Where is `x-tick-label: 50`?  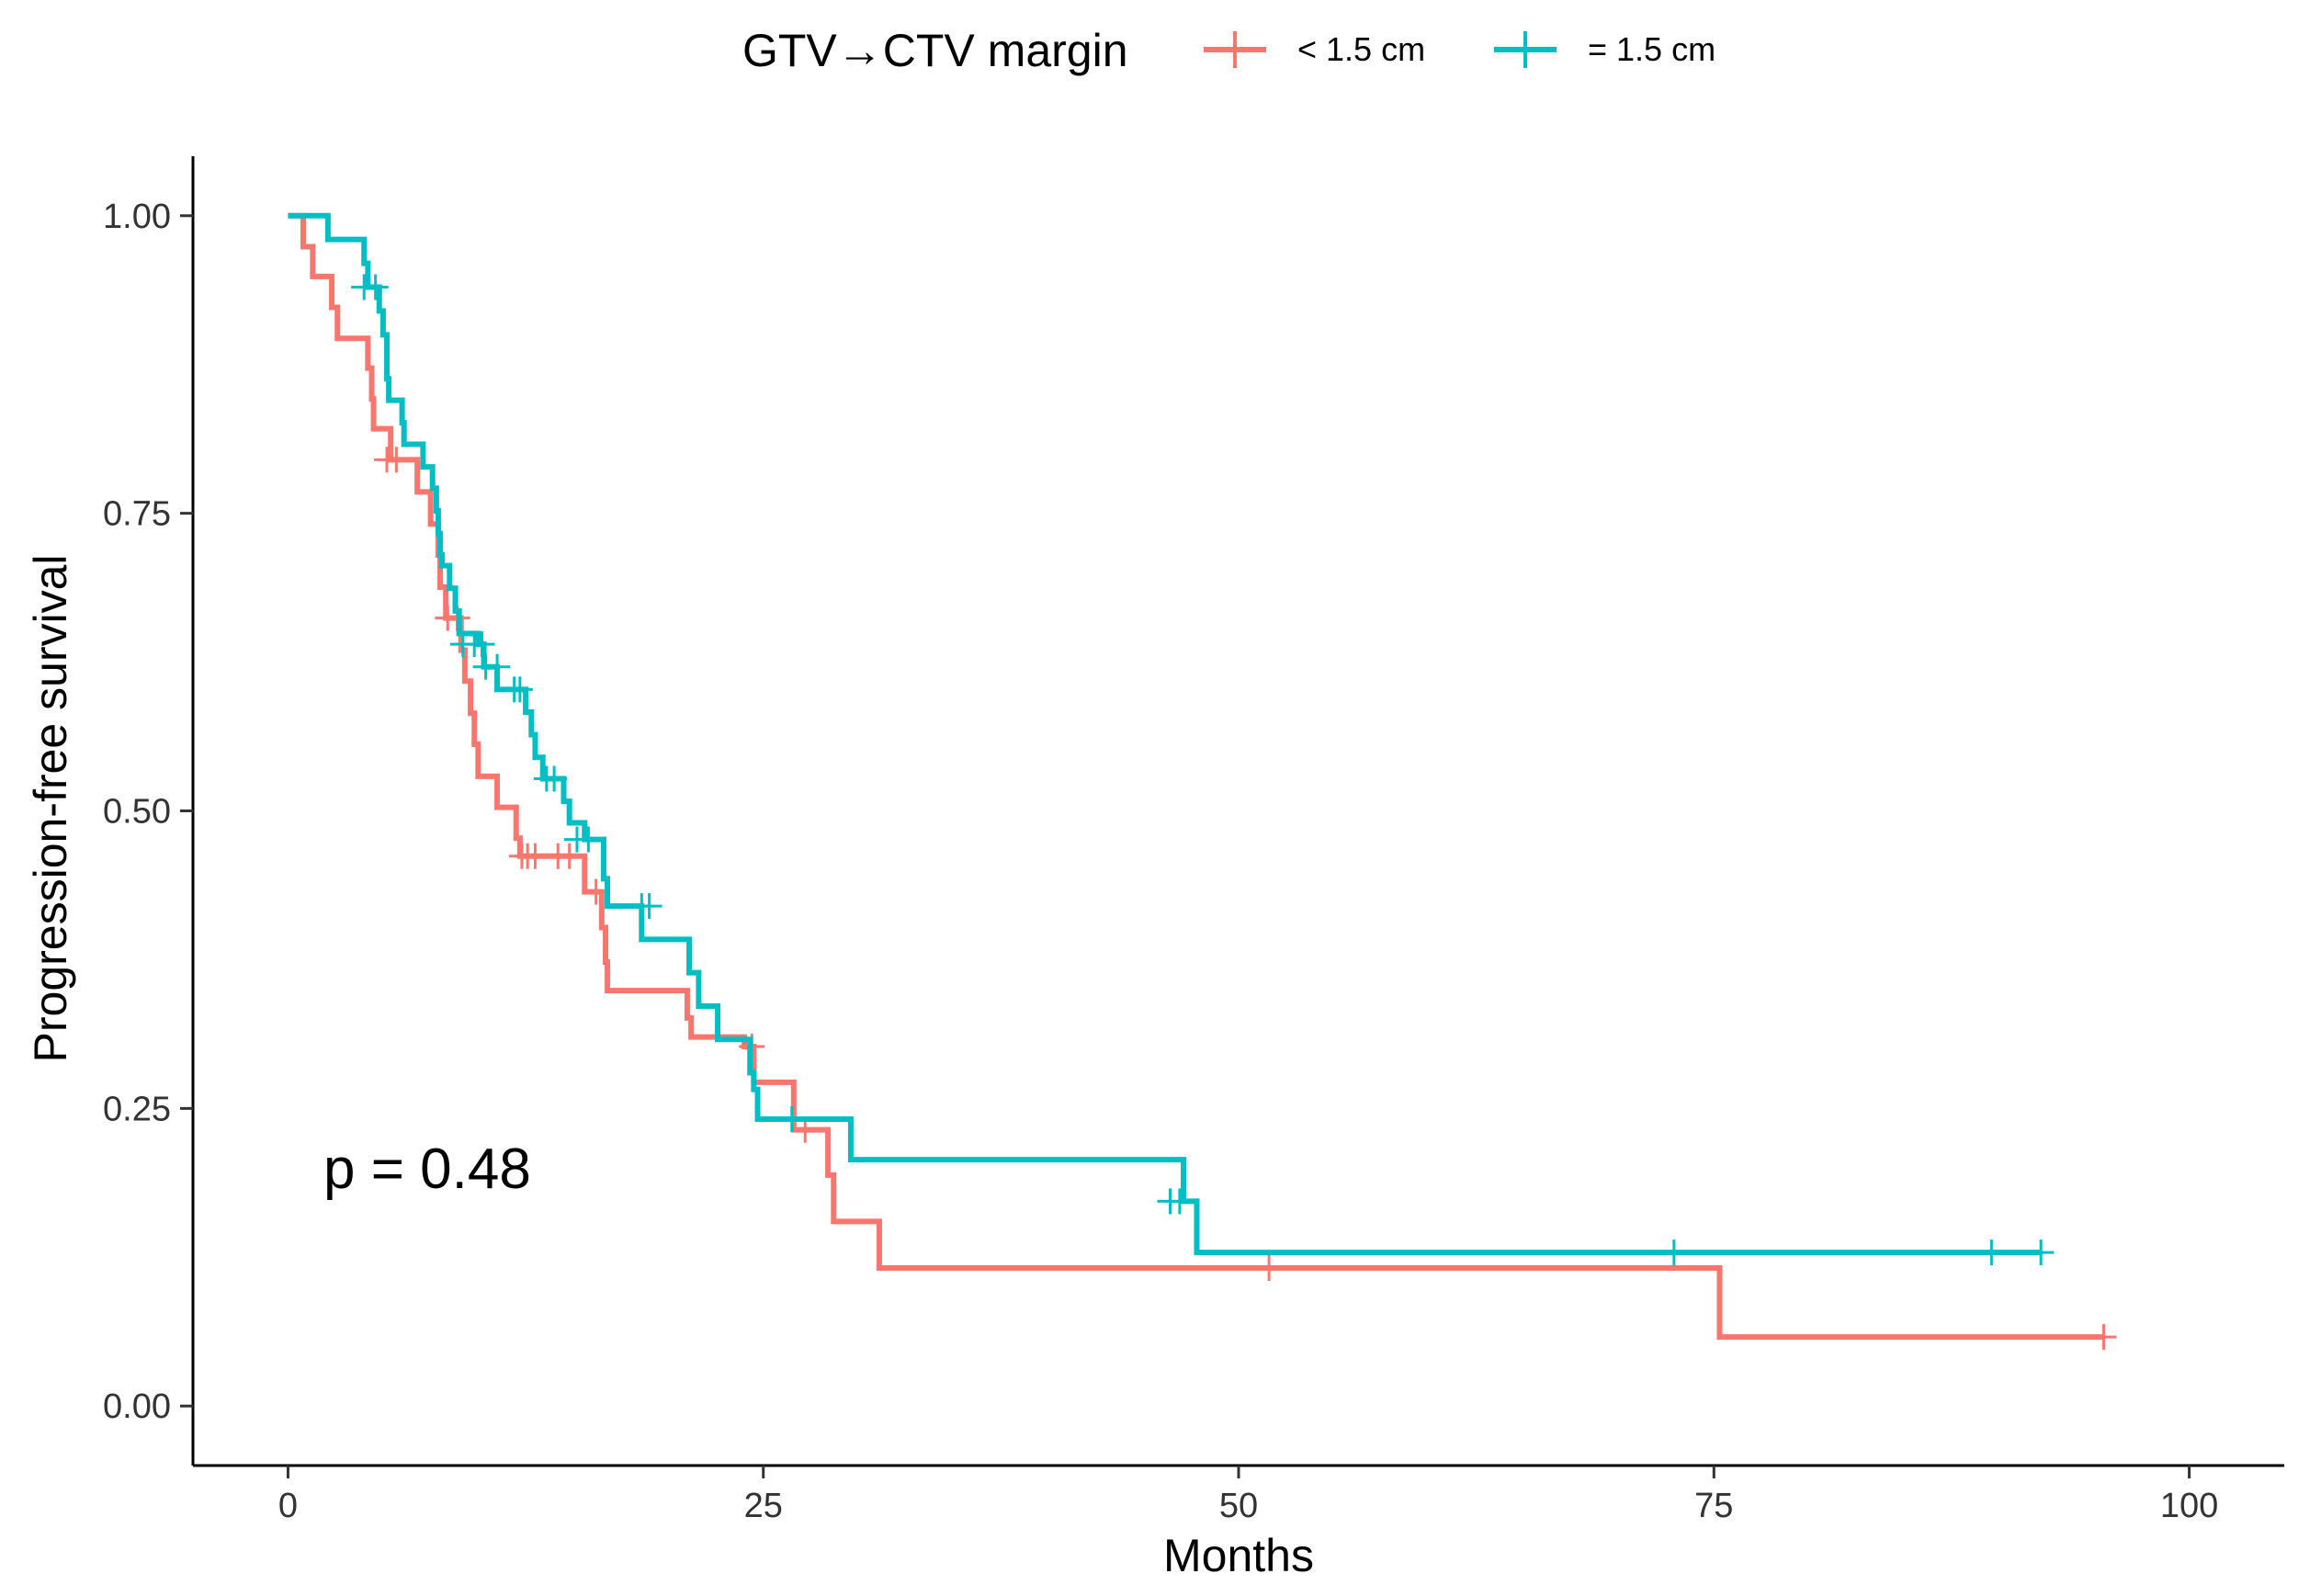
x-tick-label: 50 is located at coordinates (1238, 1506).